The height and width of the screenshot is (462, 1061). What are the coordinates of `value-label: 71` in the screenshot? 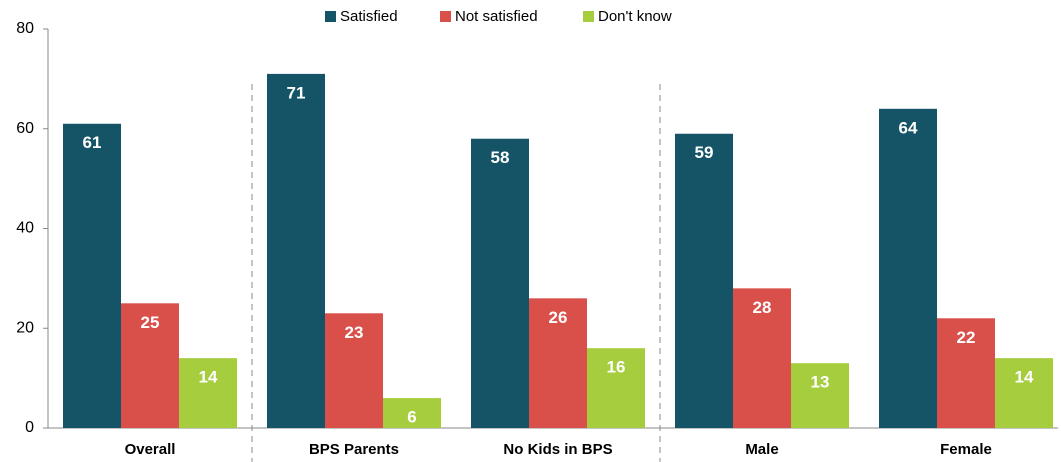 It's located at (296, 92).